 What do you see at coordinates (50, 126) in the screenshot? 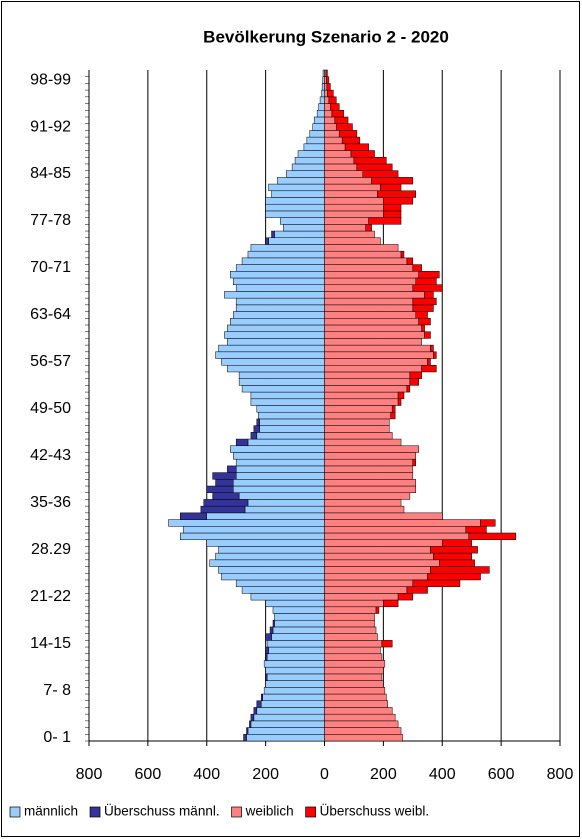
I see `y-tick-label: 91-92` at bounding box center [50, 126].